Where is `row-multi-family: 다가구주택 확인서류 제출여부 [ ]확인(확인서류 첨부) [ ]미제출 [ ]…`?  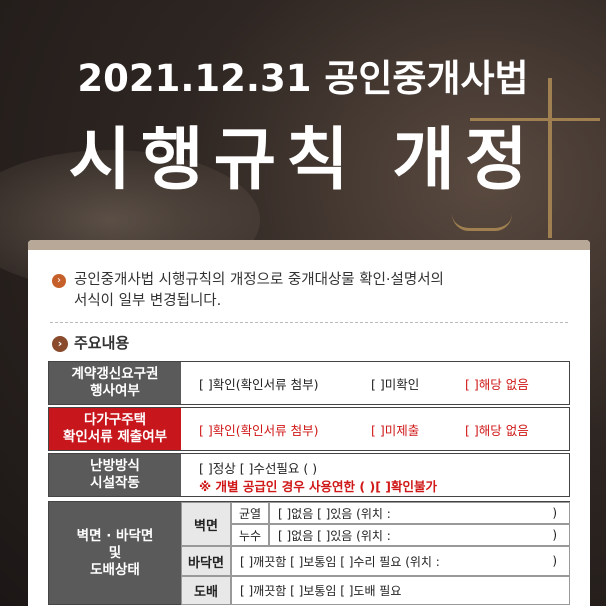
row-multi-family: 다가구주택 확인서류 제출여부 [ ]확인(확인서류 첨부) [ ]미제출 [ ]… is located at coordinates (309, 429).